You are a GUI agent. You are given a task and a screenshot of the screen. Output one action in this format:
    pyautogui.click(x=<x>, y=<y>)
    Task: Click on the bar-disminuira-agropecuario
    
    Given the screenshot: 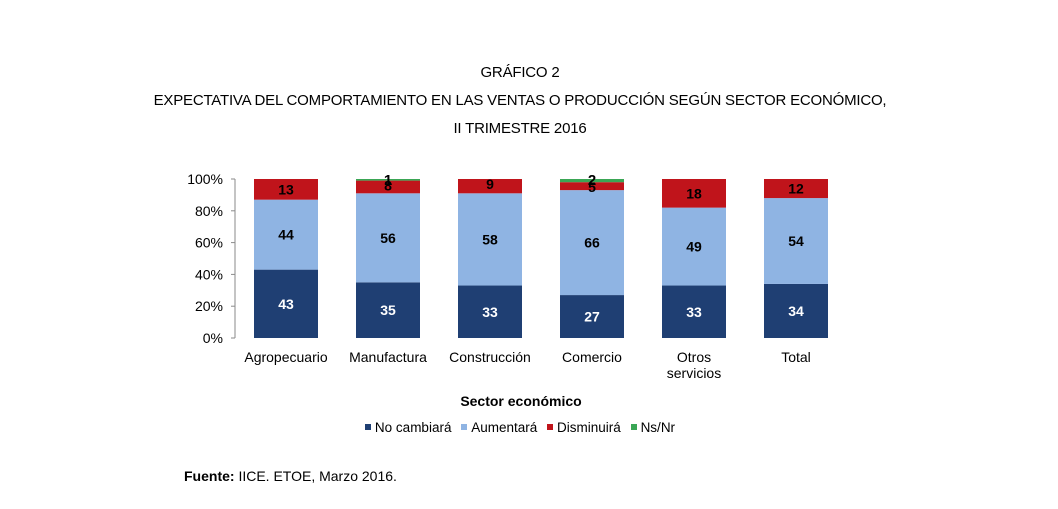 What is the action you would take?
    pyautogui.click(x=286, y=189)
    